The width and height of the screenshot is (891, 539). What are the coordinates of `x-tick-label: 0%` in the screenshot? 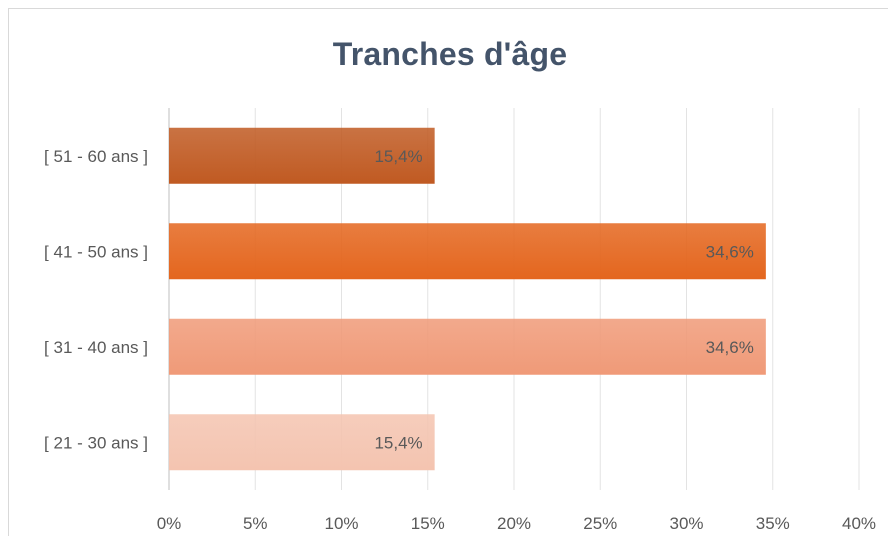 It's located at (169, 523).